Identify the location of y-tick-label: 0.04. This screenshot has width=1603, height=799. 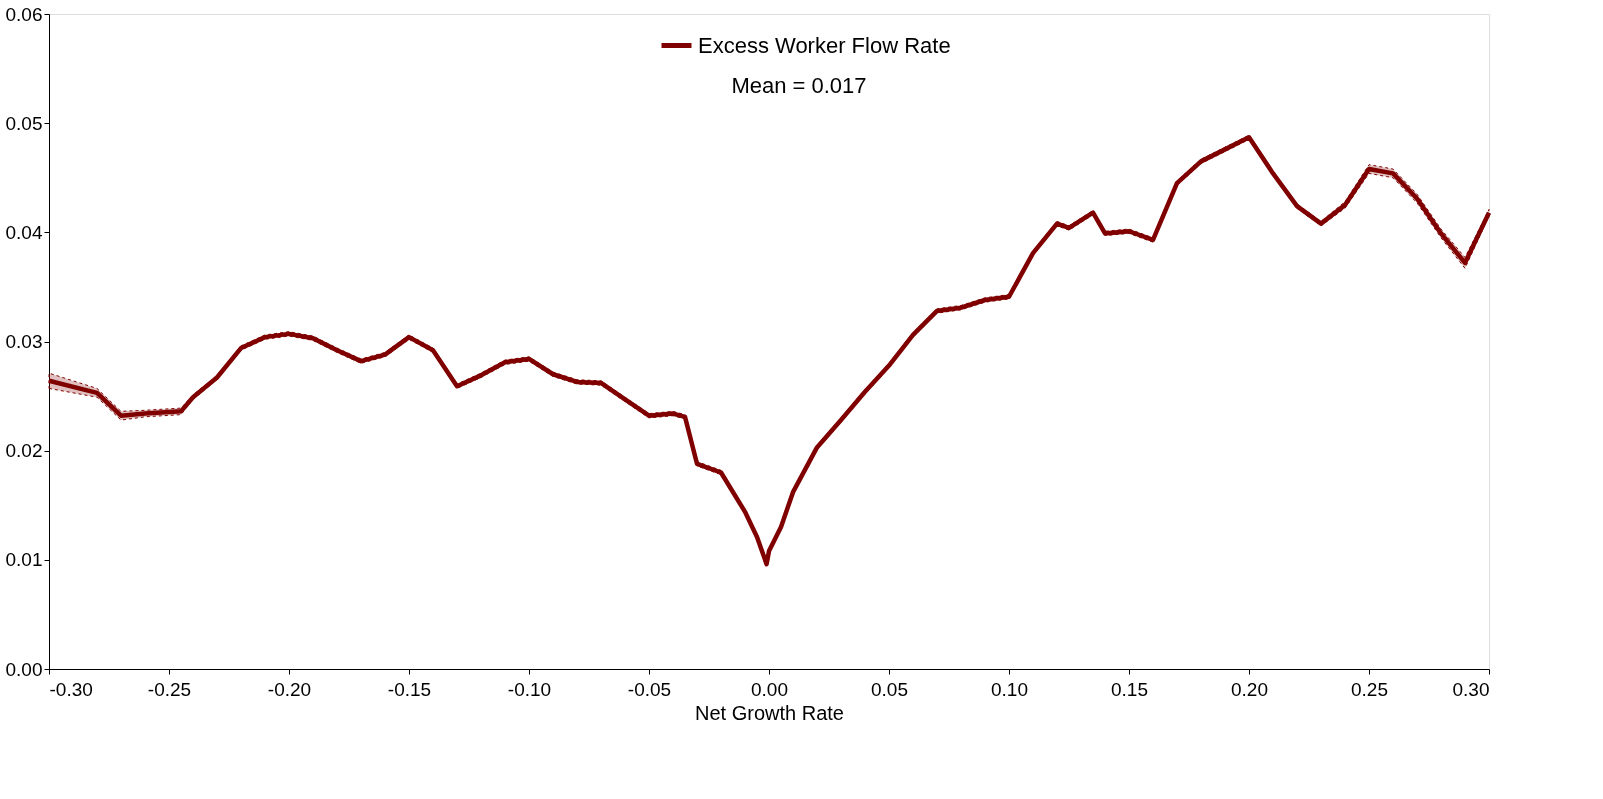
(24, 232).